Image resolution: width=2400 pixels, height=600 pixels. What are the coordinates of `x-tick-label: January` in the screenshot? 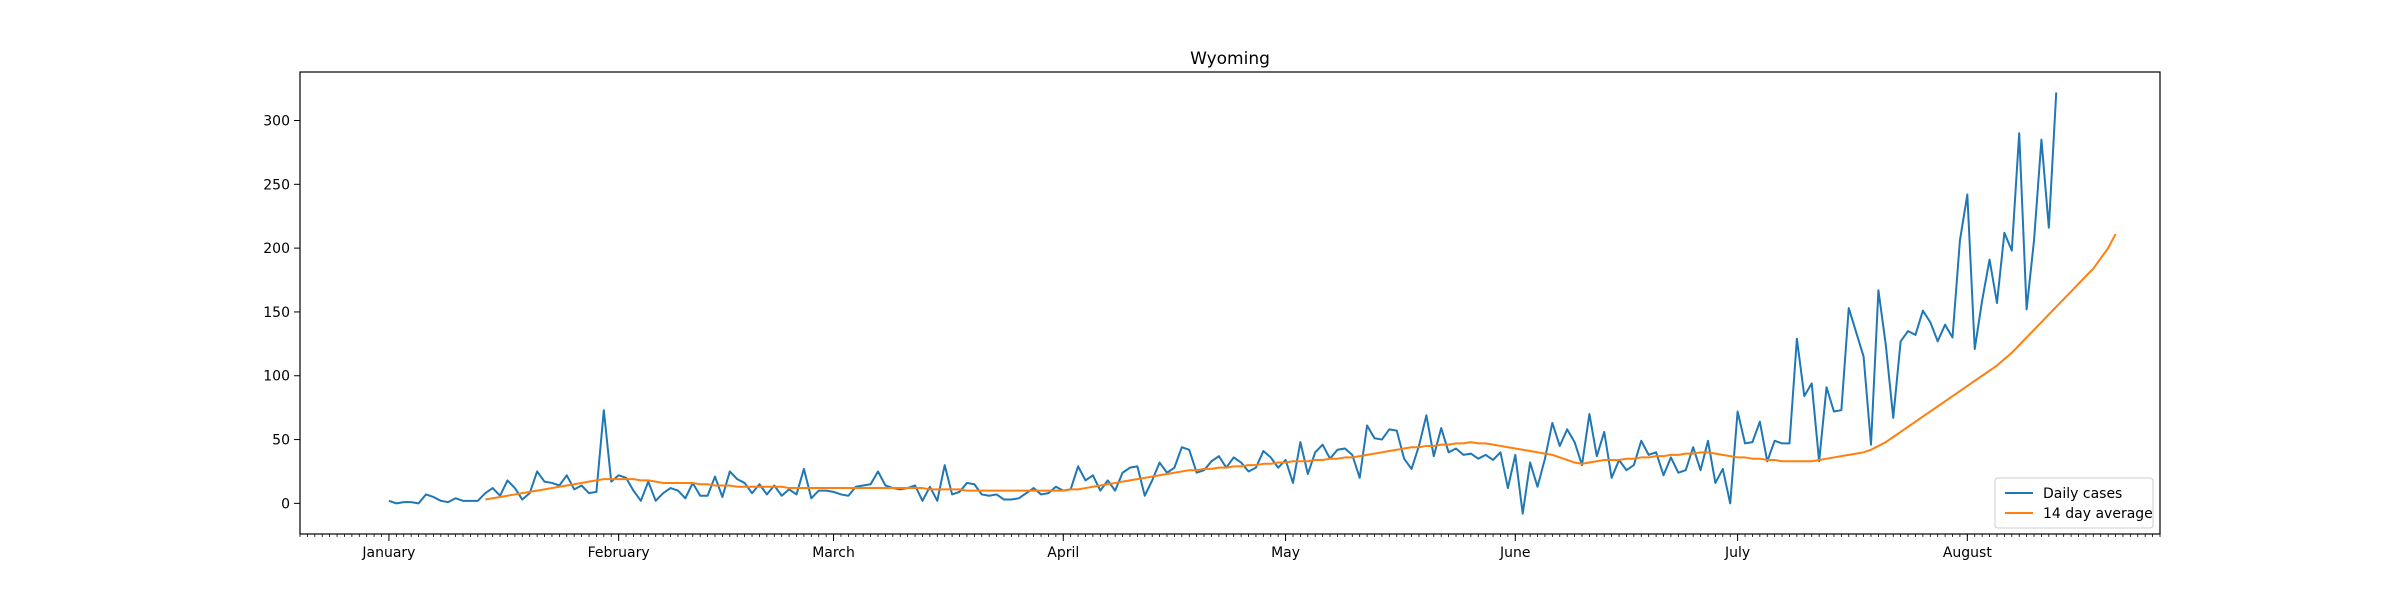 It's located at (388, 553).